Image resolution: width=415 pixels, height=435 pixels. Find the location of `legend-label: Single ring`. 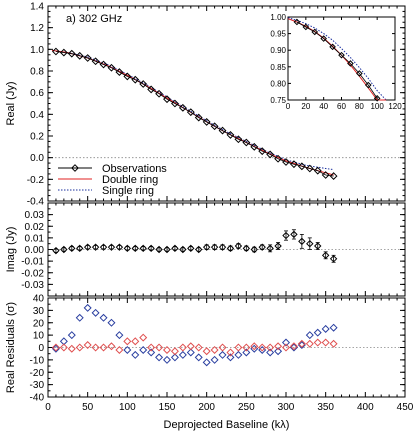

legend-label: Single ring is located at coordinates (128, 191).